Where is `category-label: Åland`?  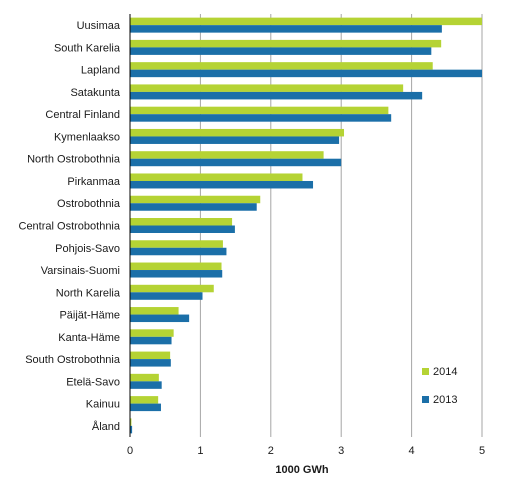 category-label: Åland is located at coordinates (106, 426).